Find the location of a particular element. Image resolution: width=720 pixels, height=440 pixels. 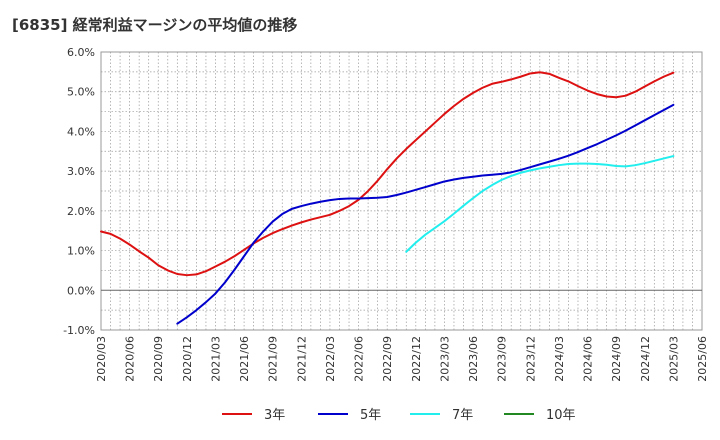

legend-label: 5年 is located at coordinates (370, 415).